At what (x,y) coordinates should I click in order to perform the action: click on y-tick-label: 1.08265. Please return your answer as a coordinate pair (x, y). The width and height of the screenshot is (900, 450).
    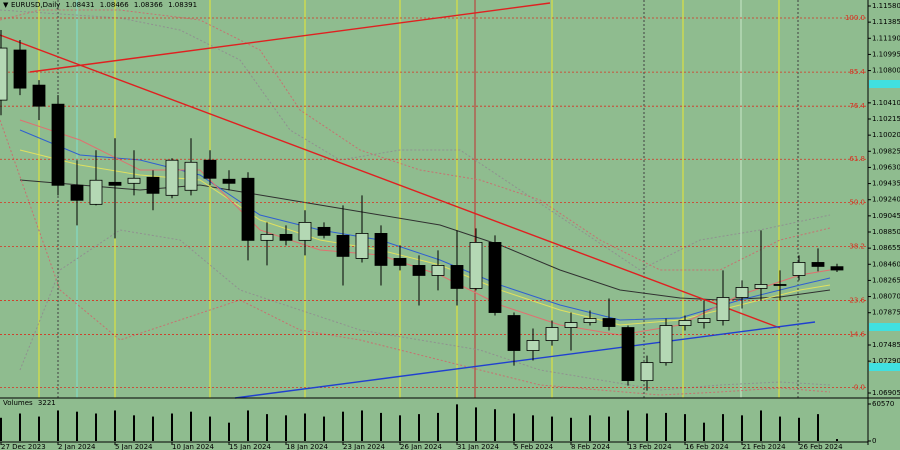
    Looking at the image, I should click on (886, 280).